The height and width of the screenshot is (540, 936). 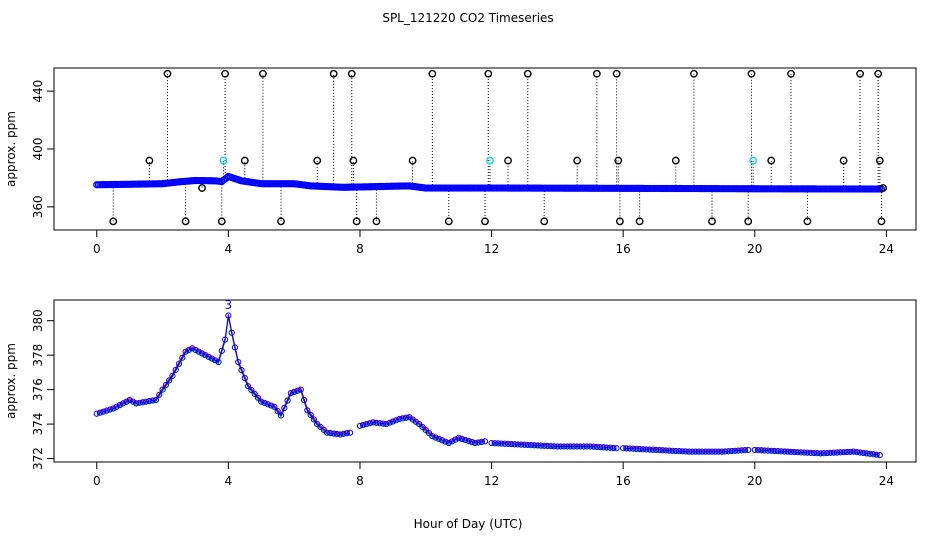 I want to click on x-tick-label: 4, so click(x=229, y=249).